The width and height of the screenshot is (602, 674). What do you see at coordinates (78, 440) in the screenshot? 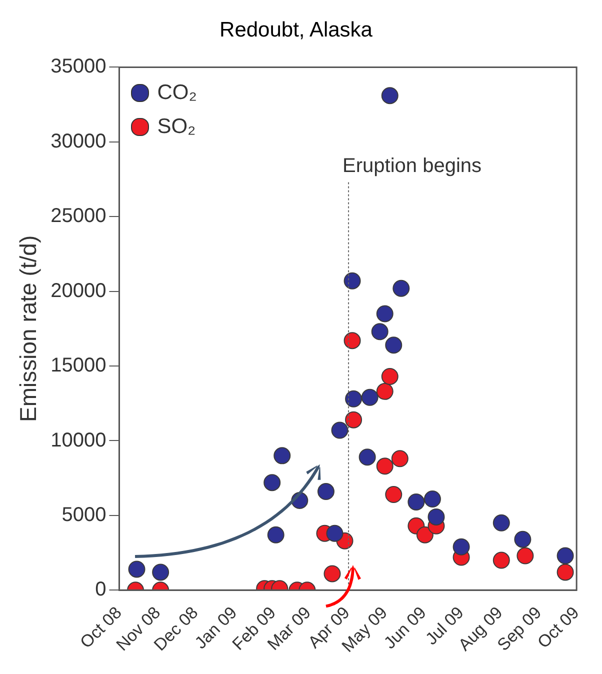
I see `y-tick-label: 10000` at bounding box center [78, 440].